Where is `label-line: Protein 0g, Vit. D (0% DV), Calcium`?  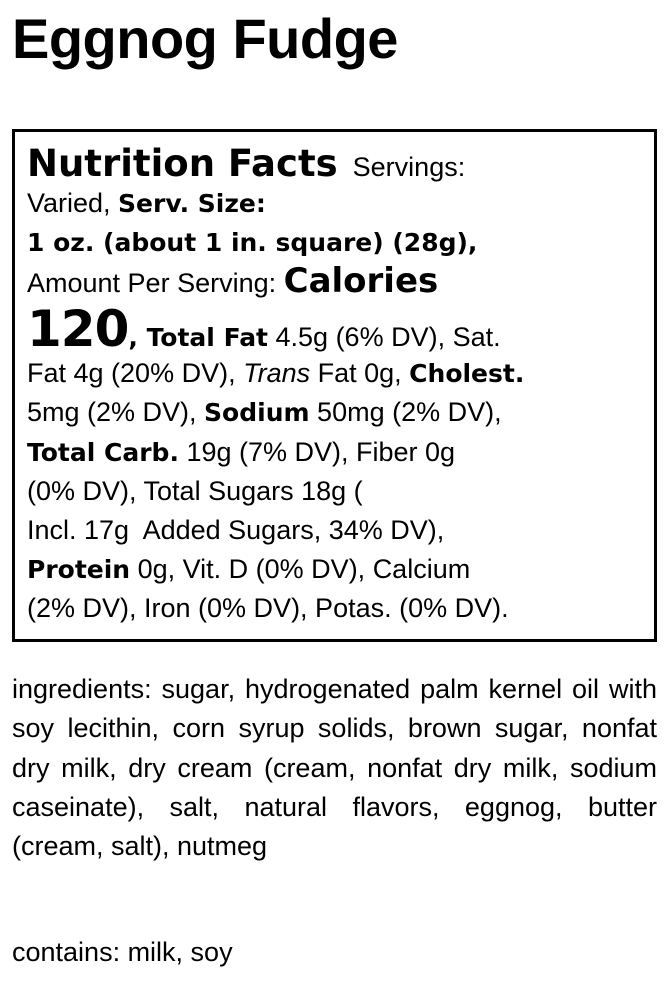 label-line: Protein 0g, Vit. D (0% DV), Calcium is located at coordinates (248, 569).